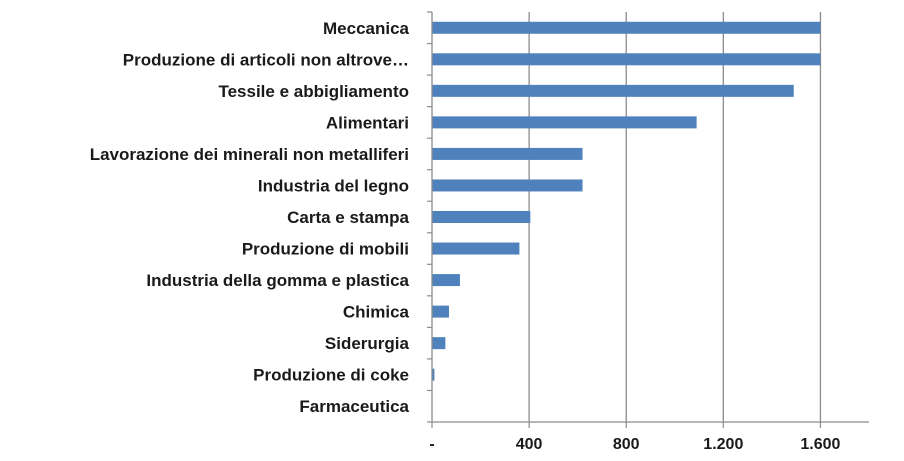 The width and height of the screenshot is (904, 461). Describe the element at coordinates (348, 217) in the screenshot. I see `category-label-6: Carta e stampa` at that location.